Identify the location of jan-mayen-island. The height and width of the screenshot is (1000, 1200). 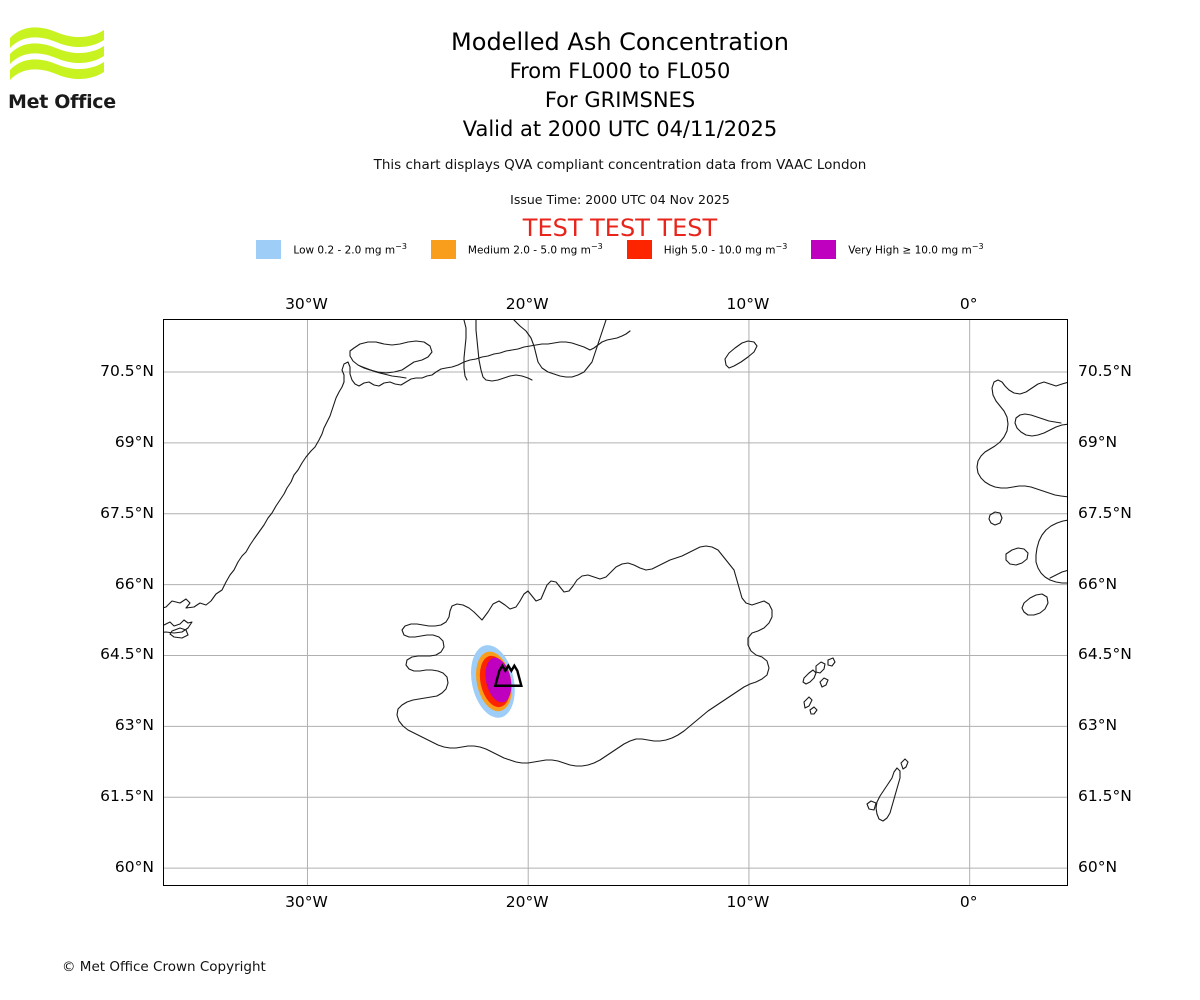
(741, 354).